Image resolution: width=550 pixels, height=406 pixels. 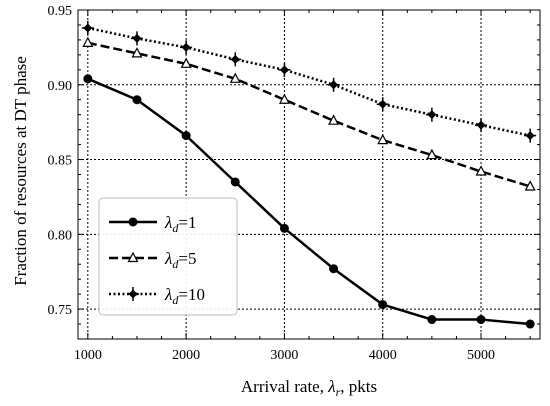 I want to click on y-tick-label: 0.90, so click(x=60, y=86).